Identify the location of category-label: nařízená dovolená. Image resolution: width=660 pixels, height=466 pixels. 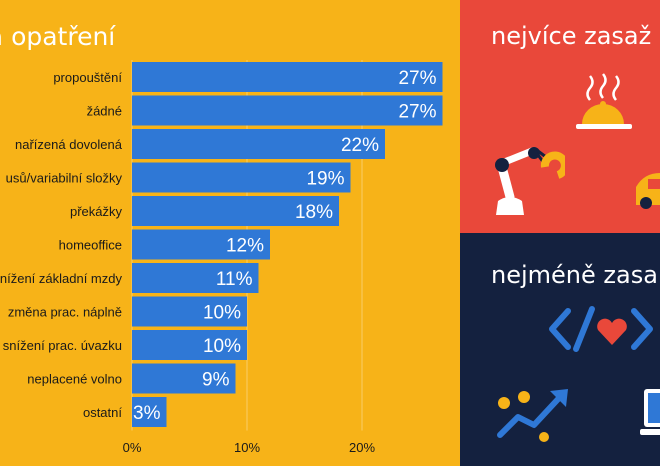
(69, 144).